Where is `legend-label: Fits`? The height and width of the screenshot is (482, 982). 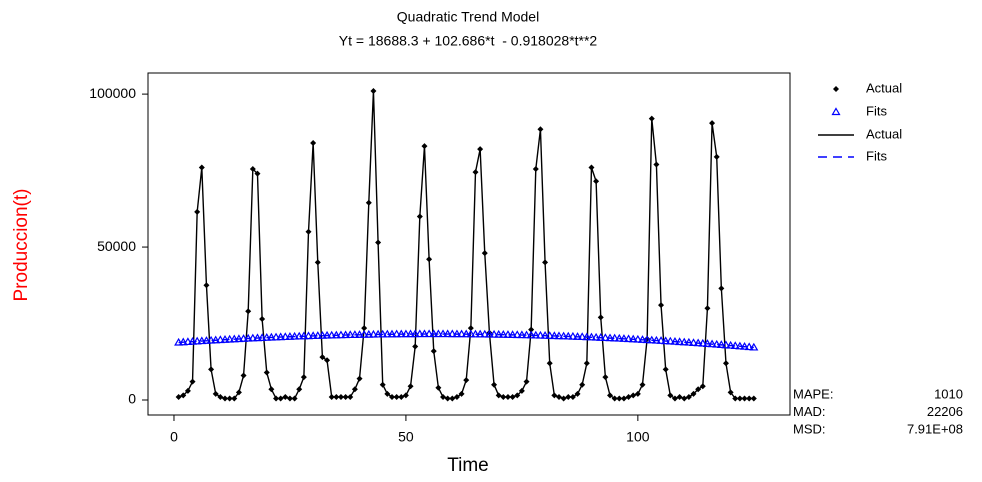
legend-label: Fits is located at coordinates (876, 155).